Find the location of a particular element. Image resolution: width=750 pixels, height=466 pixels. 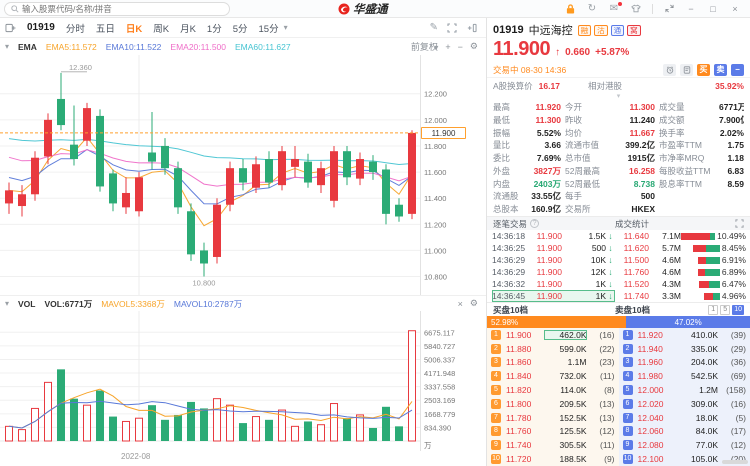

tick-volume: 1K is located at coordinates (600, 296).